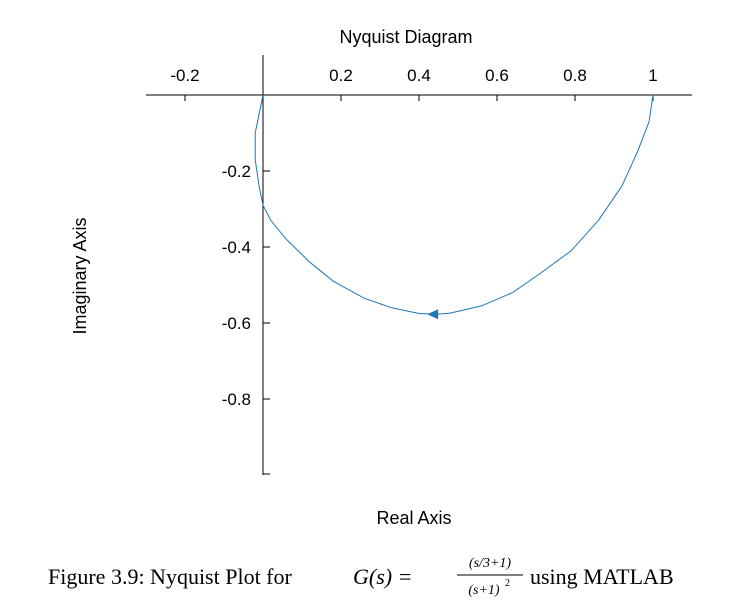 The height and width of the screenshot is (604, 737). What do you see at coordinates (236, 399) in the screenshot?
I see `y-tick-label: -0.8` at bounding box center [236, 399].